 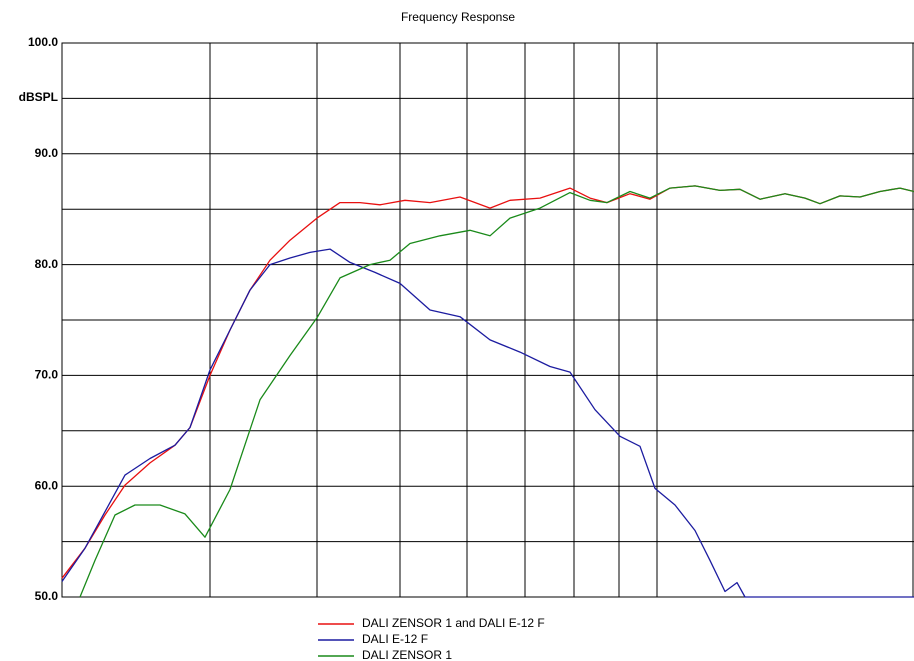 I want to click on y-tick-label: 100.0, so click(x=43, y=42).